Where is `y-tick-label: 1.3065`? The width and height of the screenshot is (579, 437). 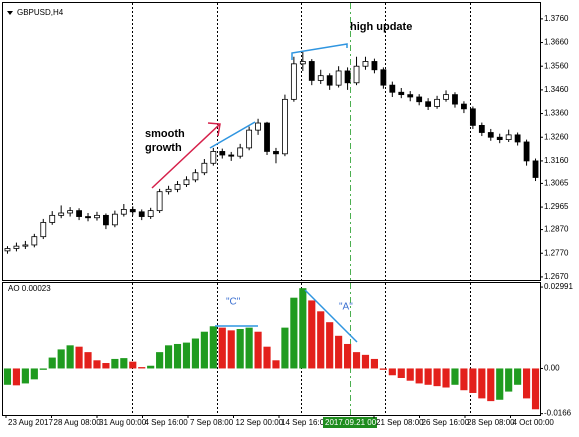 y-tick-label: 1.3065 is located at coordinates (556, 183).